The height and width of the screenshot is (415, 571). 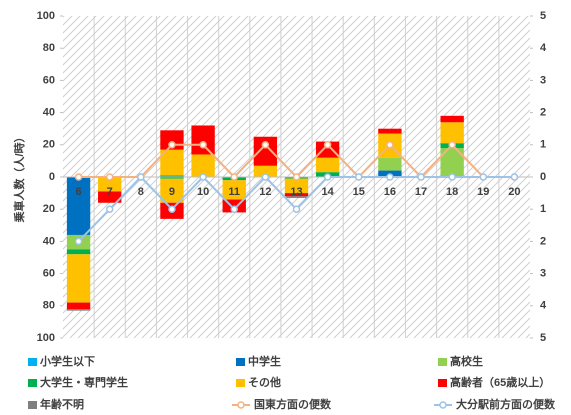 I want to click on x-tick-label: 16, so click(x=390, y=192).